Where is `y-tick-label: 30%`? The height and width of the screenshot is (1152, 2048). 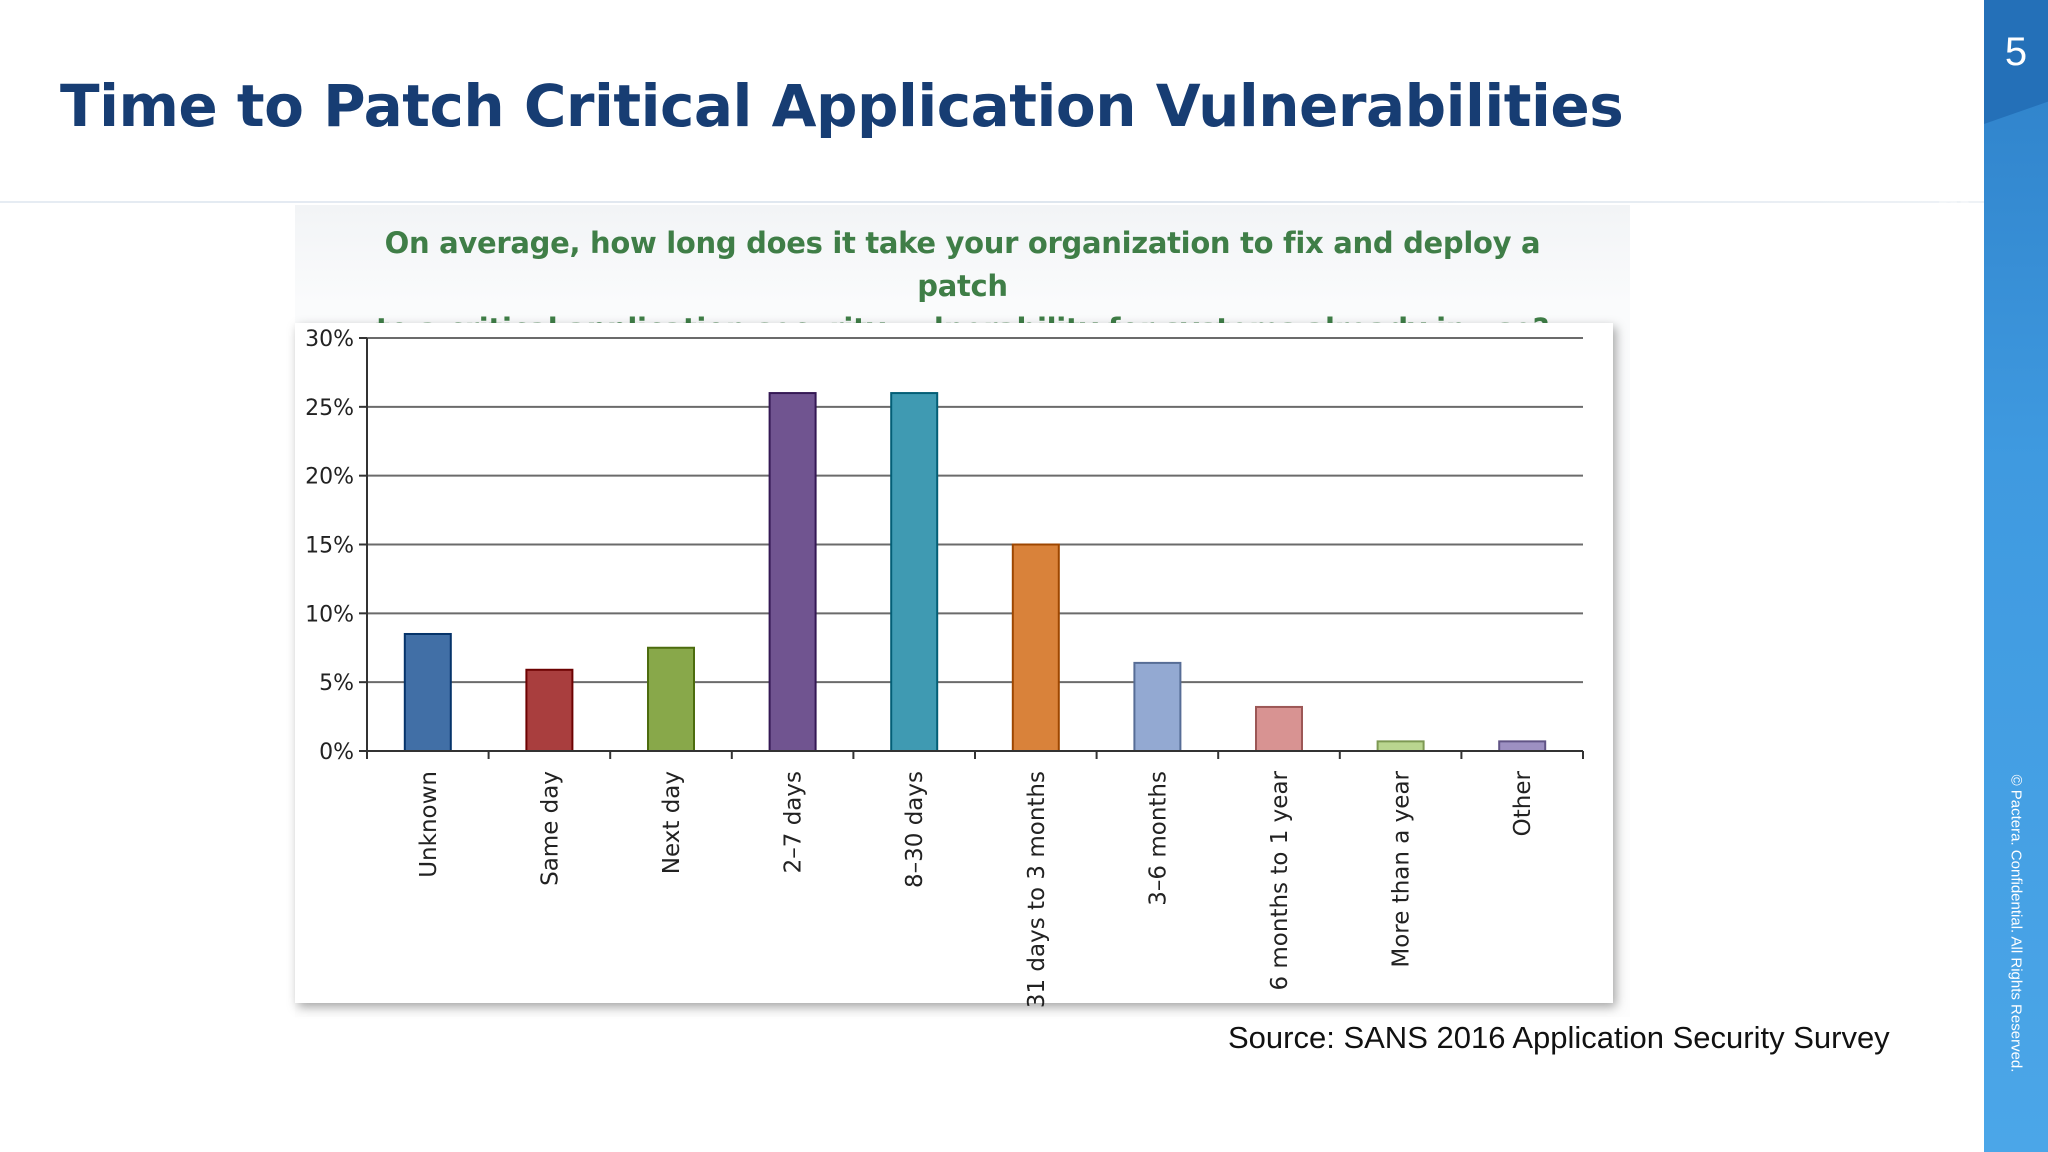 y-tick-label: 30% is located at coordinates (329, 339).